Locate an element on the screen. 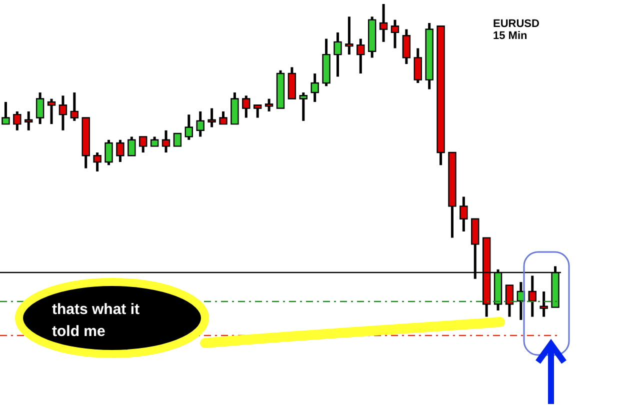 Image resolution: width=625 pixels, height=405 pixels. annotation: EURUSD 15 Min is located at coordinates (516, 30).